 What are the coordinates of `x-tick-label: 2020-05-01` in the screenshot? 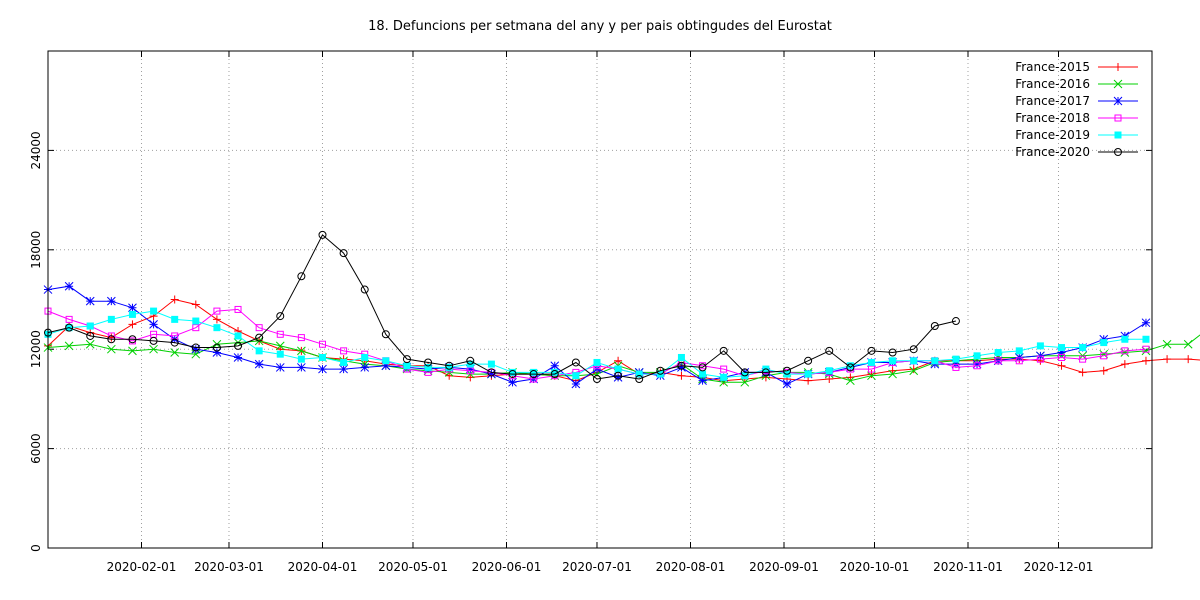 It's located at (413, 567).